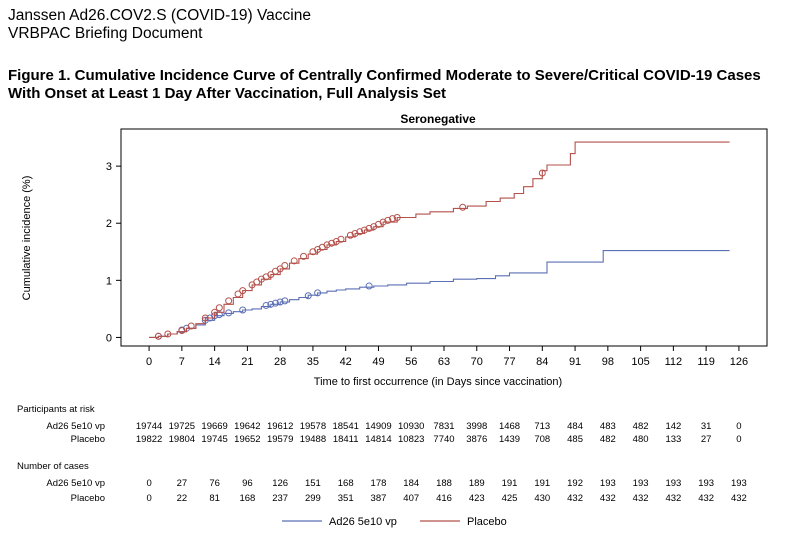 The width and height of the screenshot is (788, 537). Describe the element at coordinates (346, 362) in the screenshot. I see `x-tick-label: 42` at that location.